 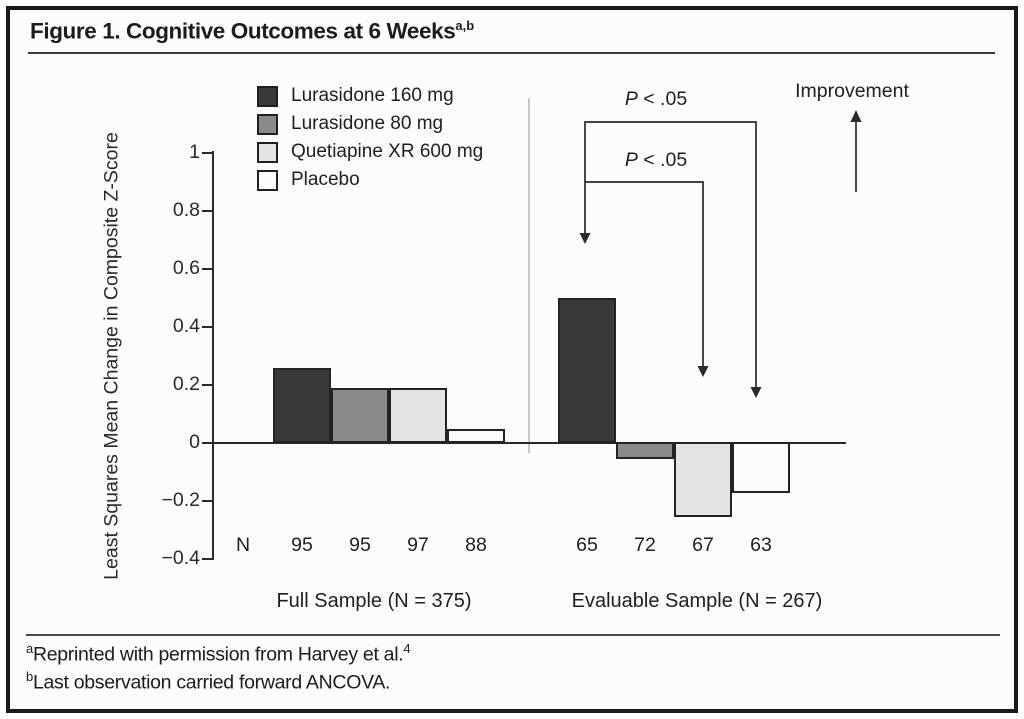 What do you see at coordinates (856, 116) in the screenshot?
I see `up-arrowhead-icon` at bounding box center [856, 116].